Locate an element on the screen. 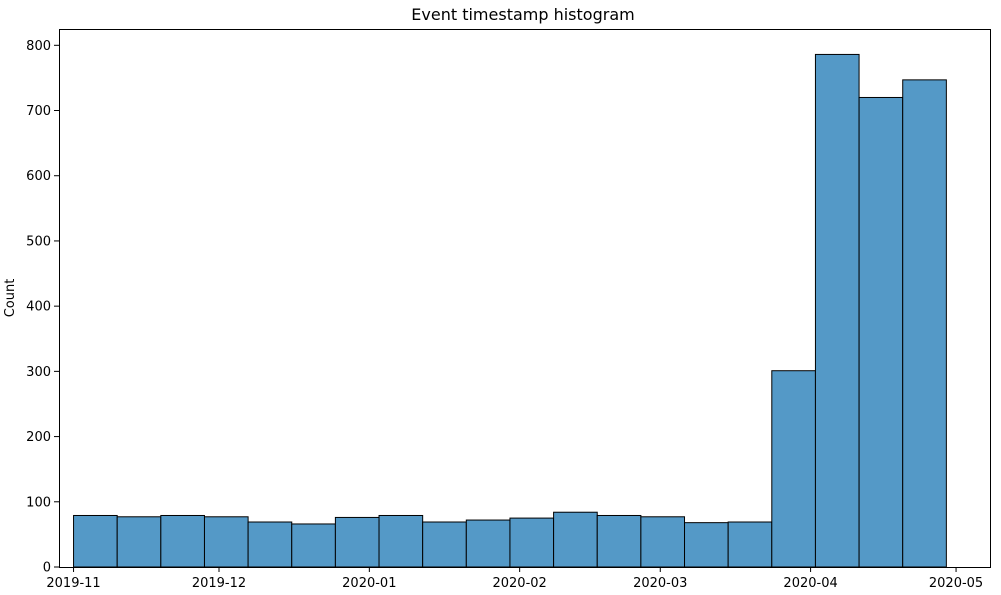 Image resolution: width=1001 pixels, height=595 pixels. x-tick-label: 2019-11 is located at coordinates (73, 583).